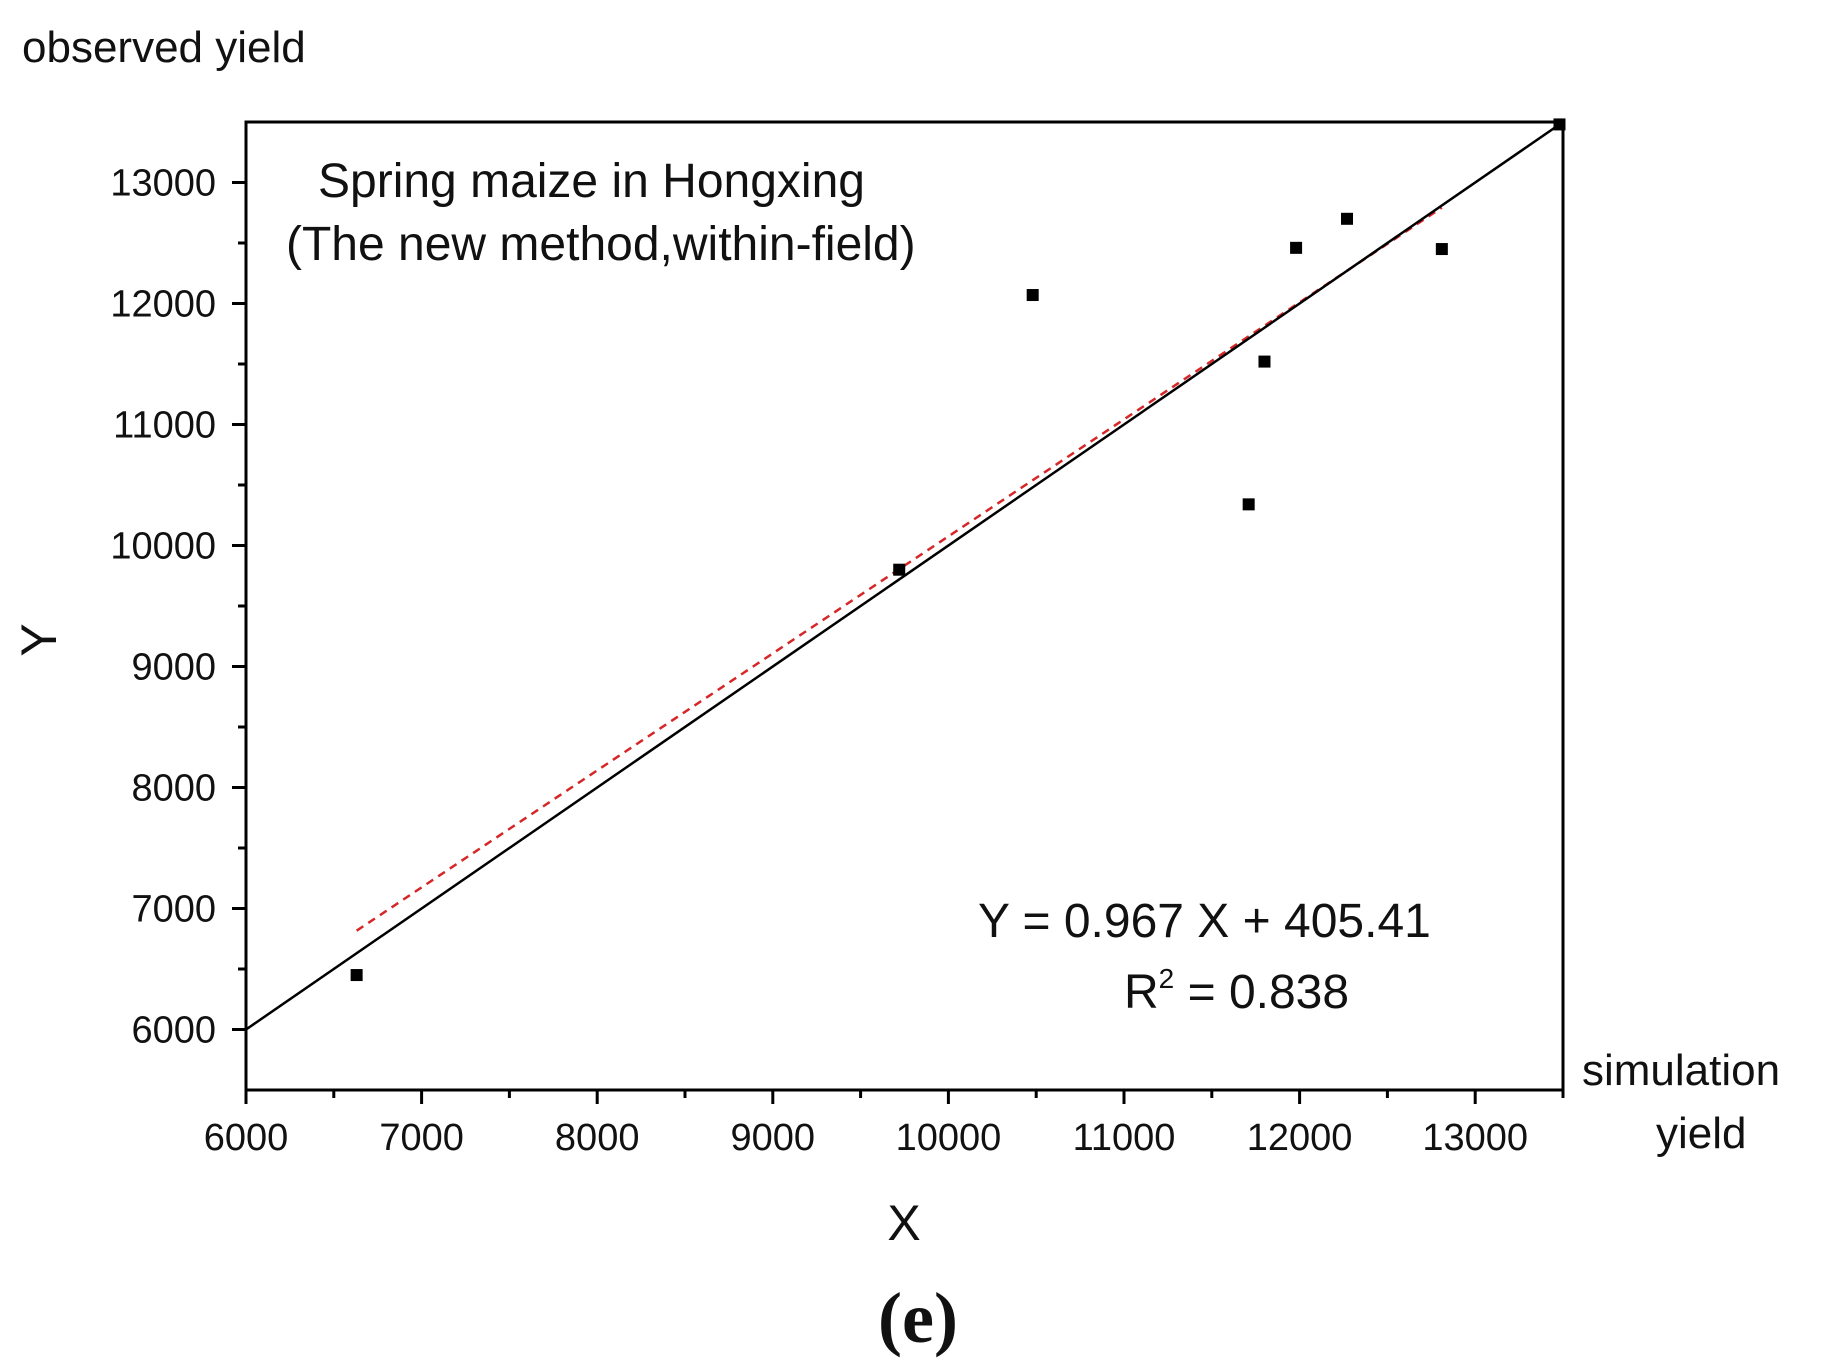 This screenshot has height=1371, width=1824. What do you see at coordinates (1204, 921) in the screenshot?
I see `regression-equation: Y = 0.967 X + 405.41` at bounding box center [1204, 921].